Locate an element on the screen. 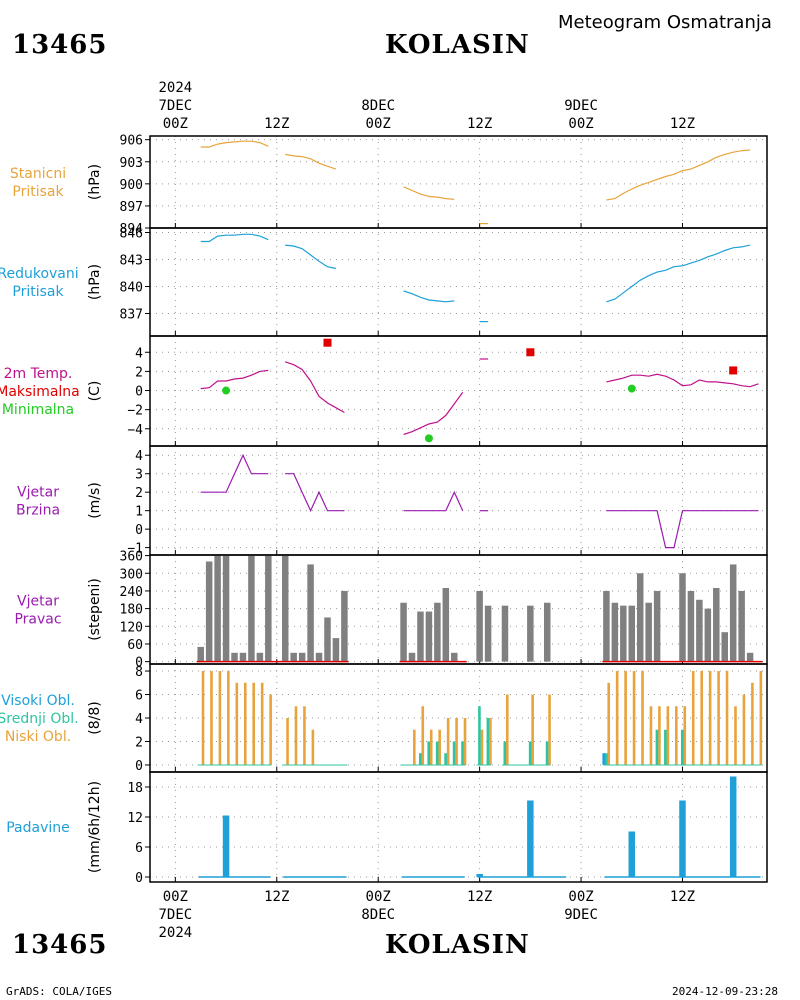 The width and height of the screenshot is (800, 1000). y-axis-unit-label: (stepeni) is located at coordinates (95, 609).